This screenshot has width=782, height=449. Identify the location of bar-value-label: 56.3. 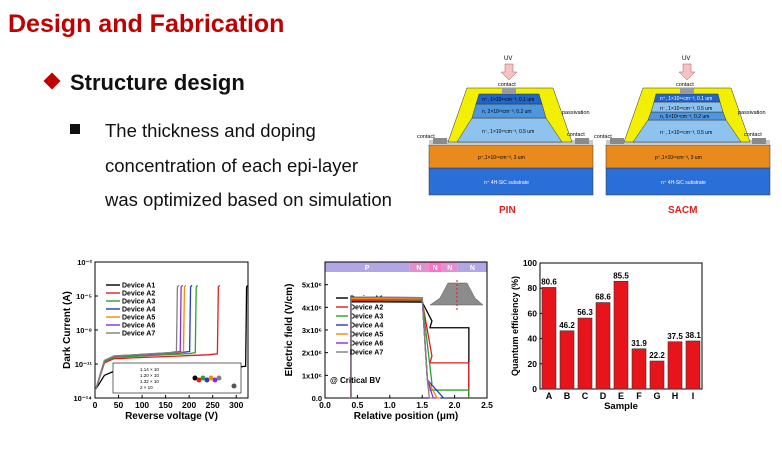
(585, 312).